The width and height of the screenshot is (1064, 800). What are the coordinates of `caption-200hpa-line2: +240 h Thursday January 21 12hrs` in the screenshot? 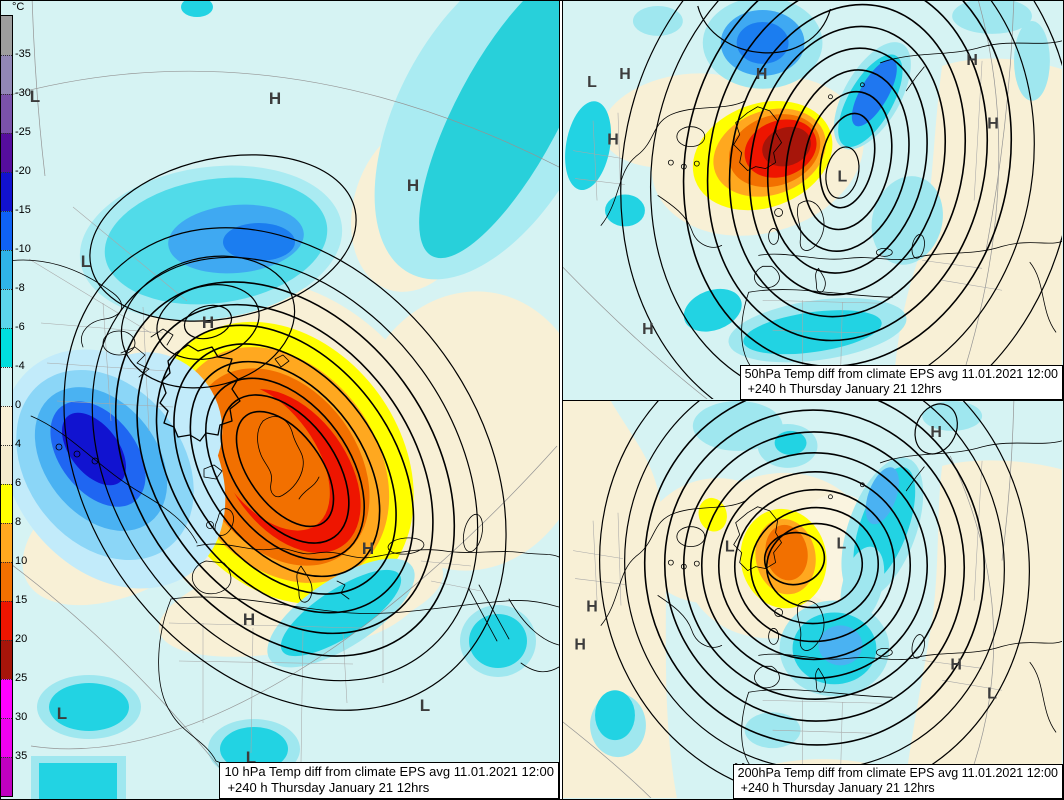 It's located at (837, 787).